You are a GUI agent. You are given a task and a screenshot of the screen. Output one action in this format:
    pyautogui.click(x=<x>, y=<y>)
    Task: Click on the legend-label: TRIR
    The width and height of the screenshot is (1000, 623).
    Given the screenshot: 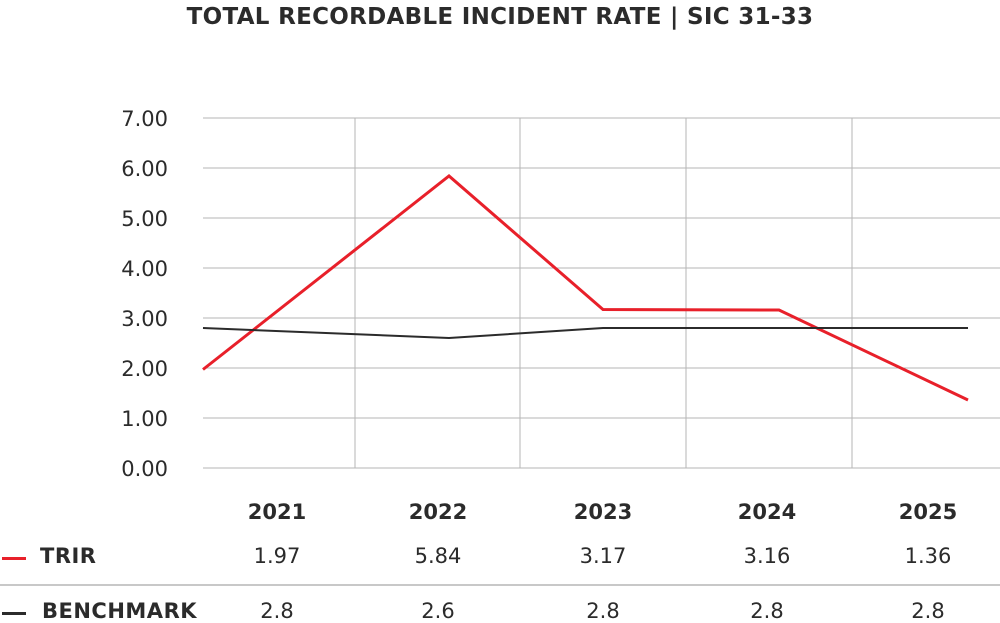 What is the action you would take?
    pyautogui.click(x=68, y=556)
    